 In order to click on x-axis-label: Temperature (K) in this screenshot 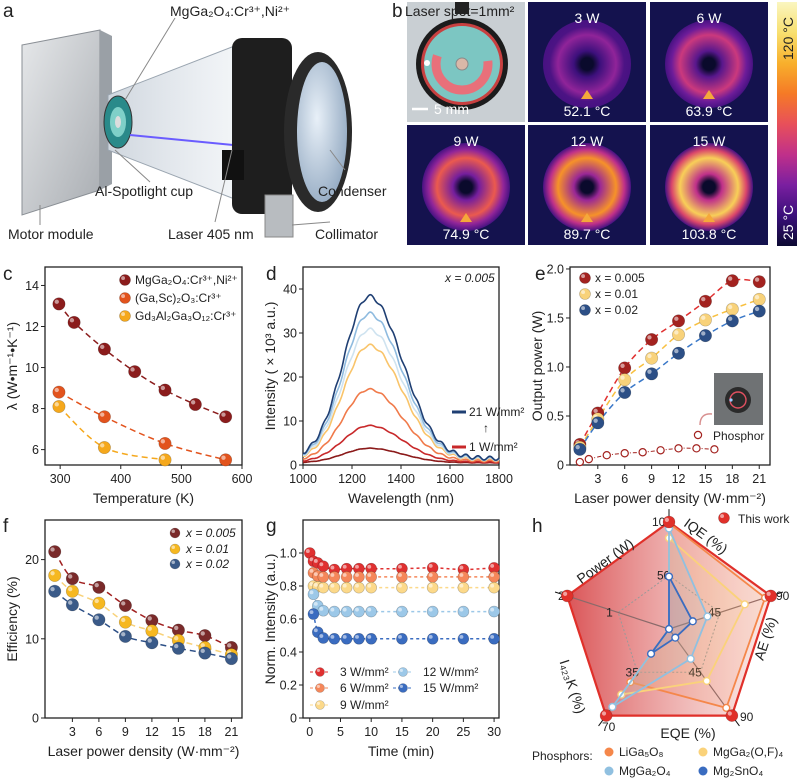, I will do `click(143, 498)`.